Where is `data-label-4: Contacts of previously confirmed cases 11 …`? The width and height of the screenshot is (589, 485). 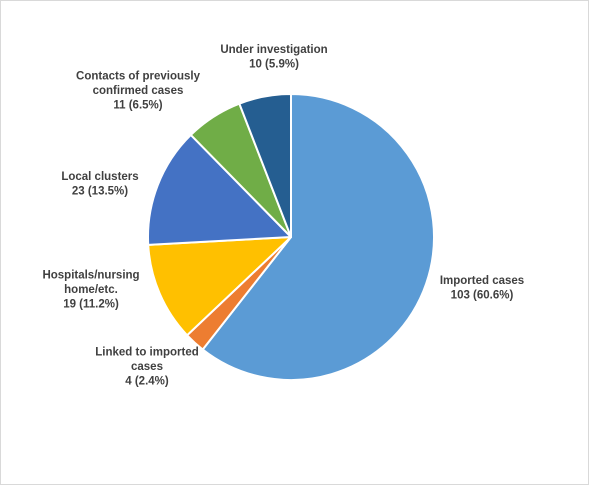
data-label-4: Contacts of previously confirmed cases 11 … is located at coordinates (138, 91).